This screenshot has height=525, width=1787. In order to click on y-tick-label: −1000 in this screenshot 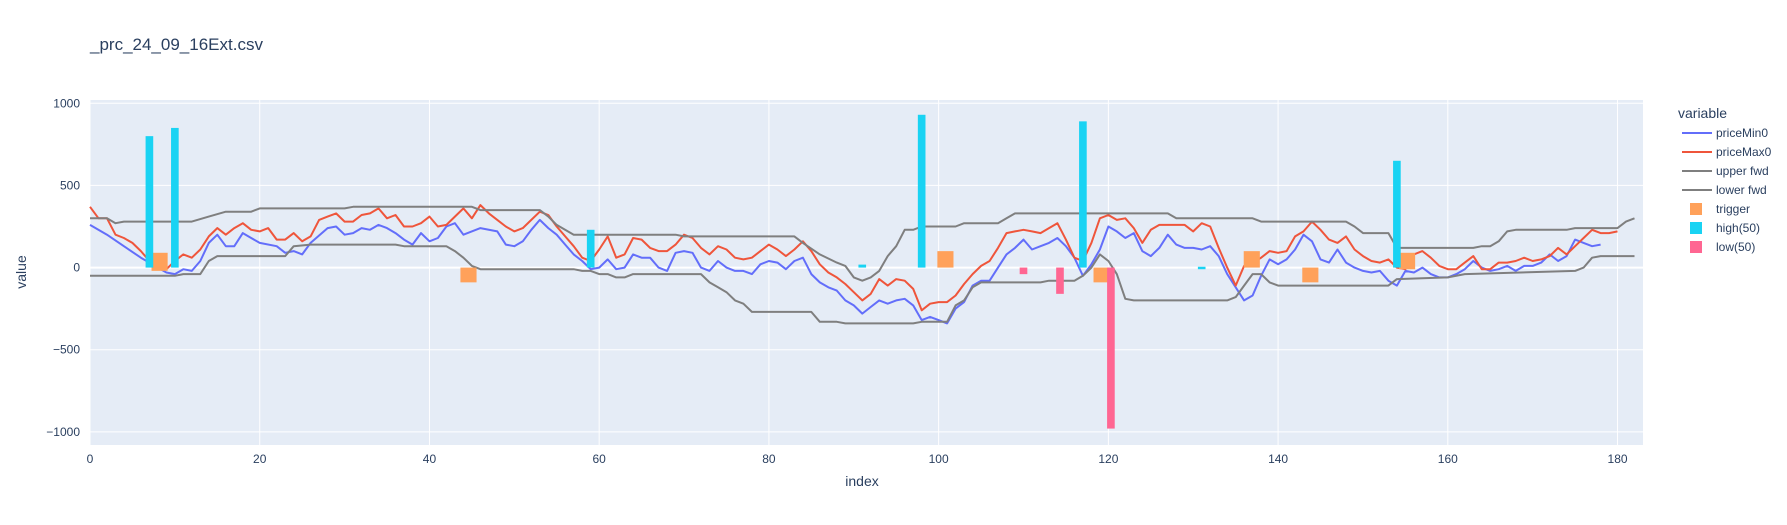, I will do `click(63, 432)`.